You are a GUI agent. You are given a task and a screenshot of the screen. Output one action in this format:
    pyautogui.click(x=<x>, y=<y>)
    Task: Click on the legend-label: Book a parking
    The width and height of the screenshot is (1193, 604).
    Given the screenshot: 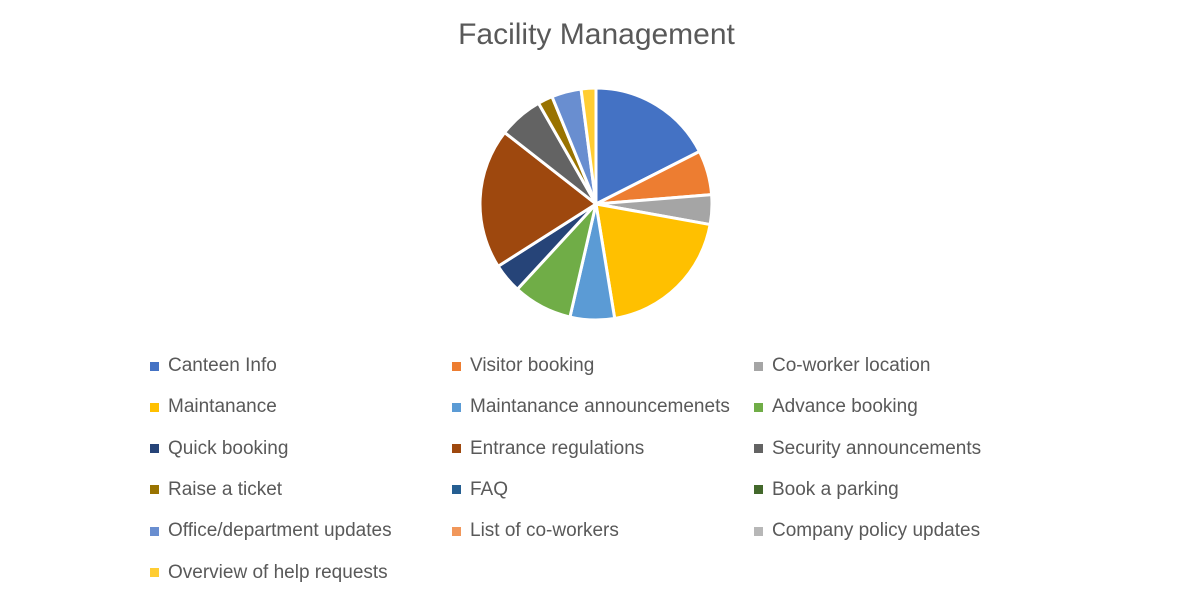 What is the action you would take?
    pyautogui.click(x=835, y=489)
    